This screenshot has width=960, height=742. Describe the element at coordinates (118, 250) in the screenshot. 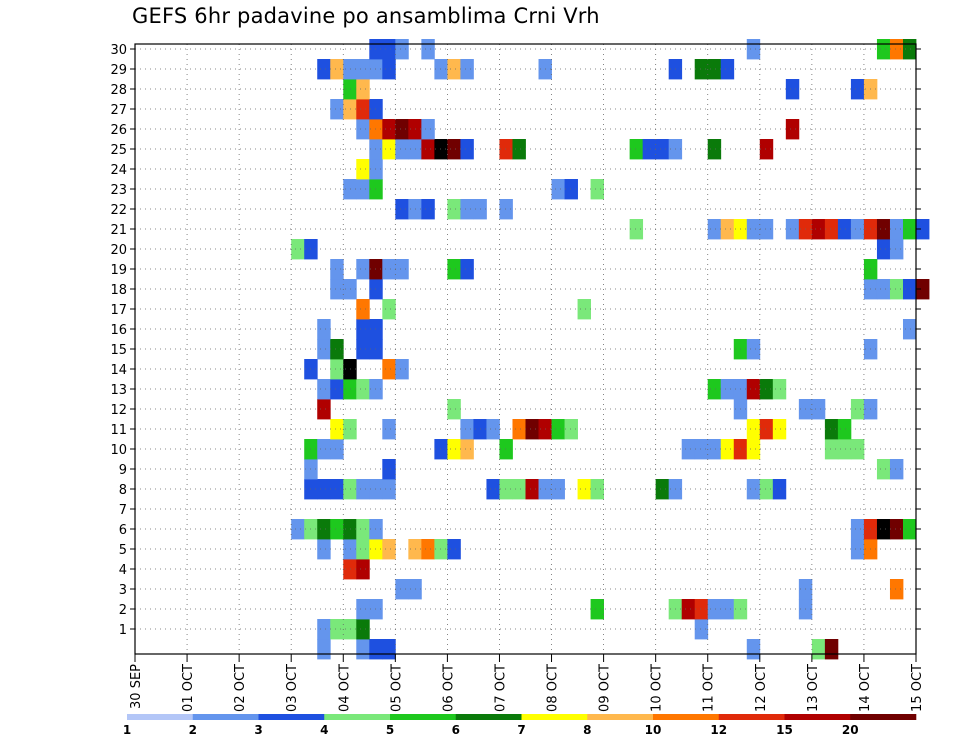

I see `y-tick-label: 20` at that location.